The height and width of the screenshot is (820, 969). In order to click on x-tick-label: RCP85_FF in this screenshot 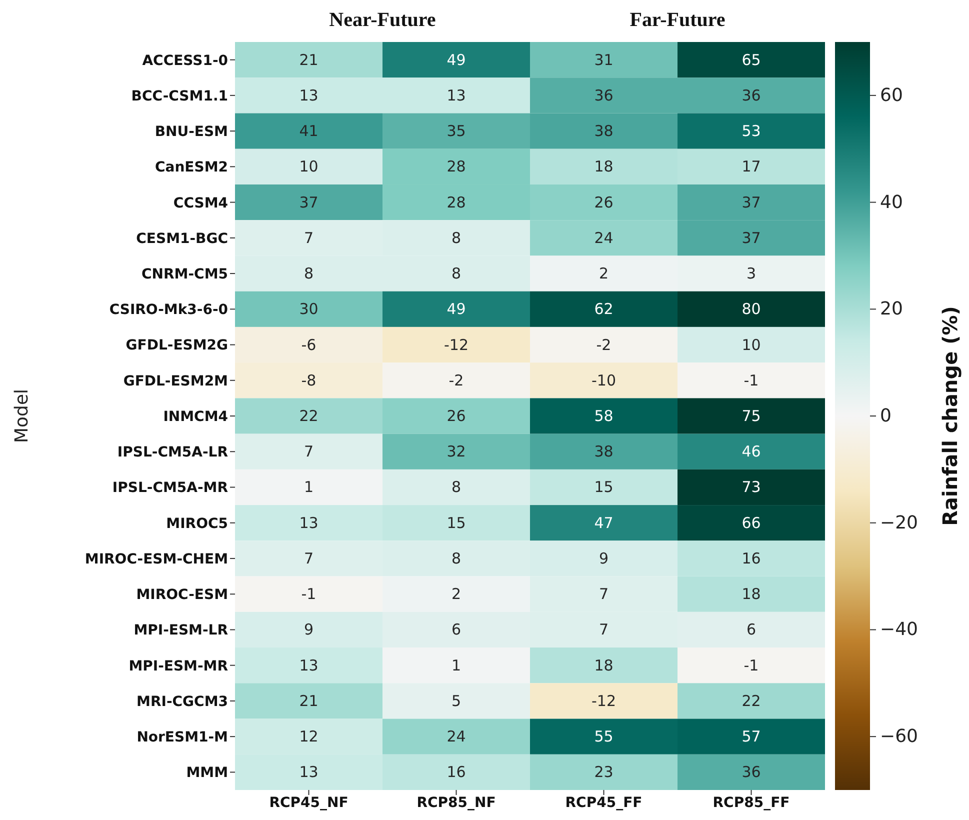, I will do `click(751, 802)`.